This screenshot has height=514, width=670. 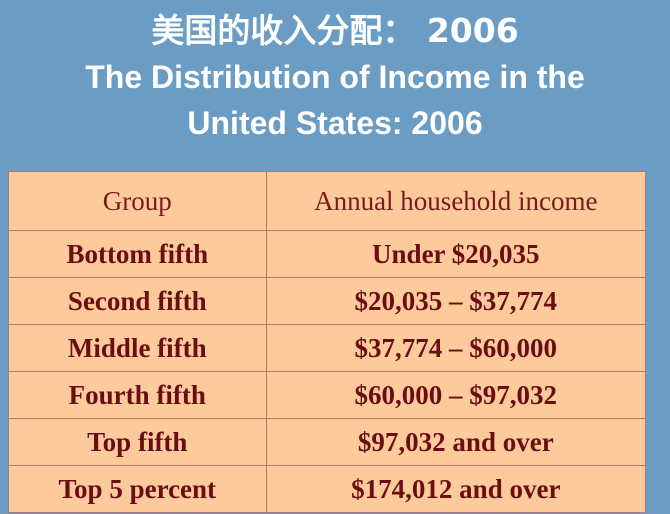 I want to click on table-header-row: Group Annual household income, so click(x=327, y=201).